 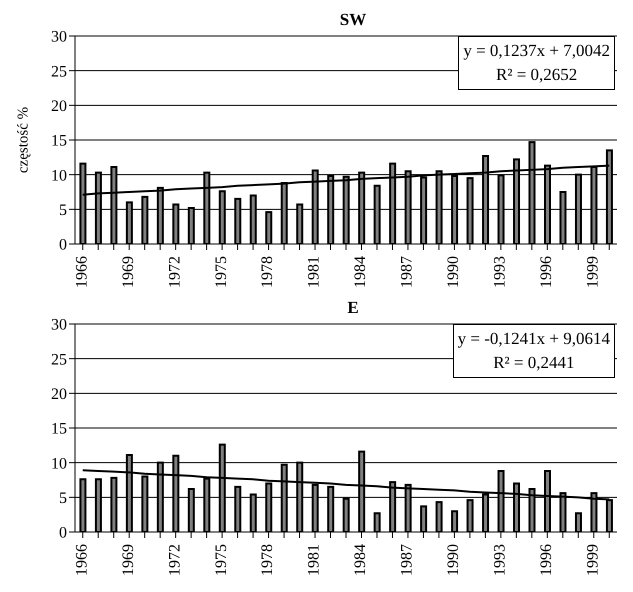 What do you see at coordinates (536, 63) in the screenshot?
I see `equation-box: y = 0,1237x + 7,0042 R² = 0,2652` at bounding box center [536, 63].